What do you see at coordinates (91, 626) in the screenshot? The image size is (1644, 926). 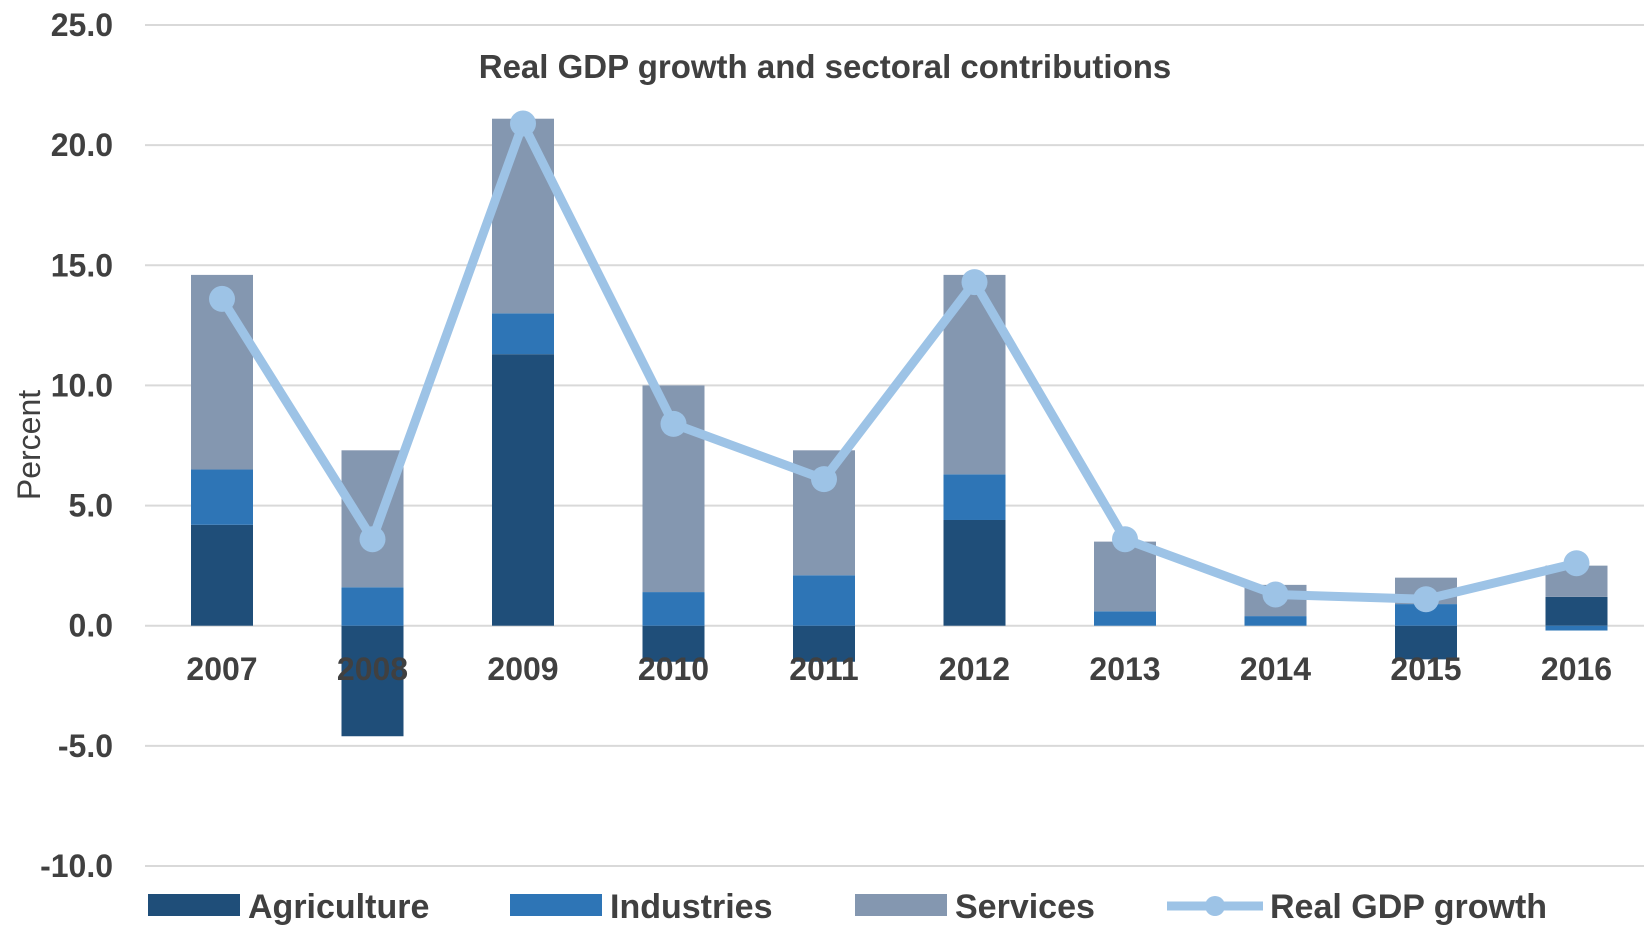 I see `y-tick-label: 0.0` at bounding box center [91, 626].